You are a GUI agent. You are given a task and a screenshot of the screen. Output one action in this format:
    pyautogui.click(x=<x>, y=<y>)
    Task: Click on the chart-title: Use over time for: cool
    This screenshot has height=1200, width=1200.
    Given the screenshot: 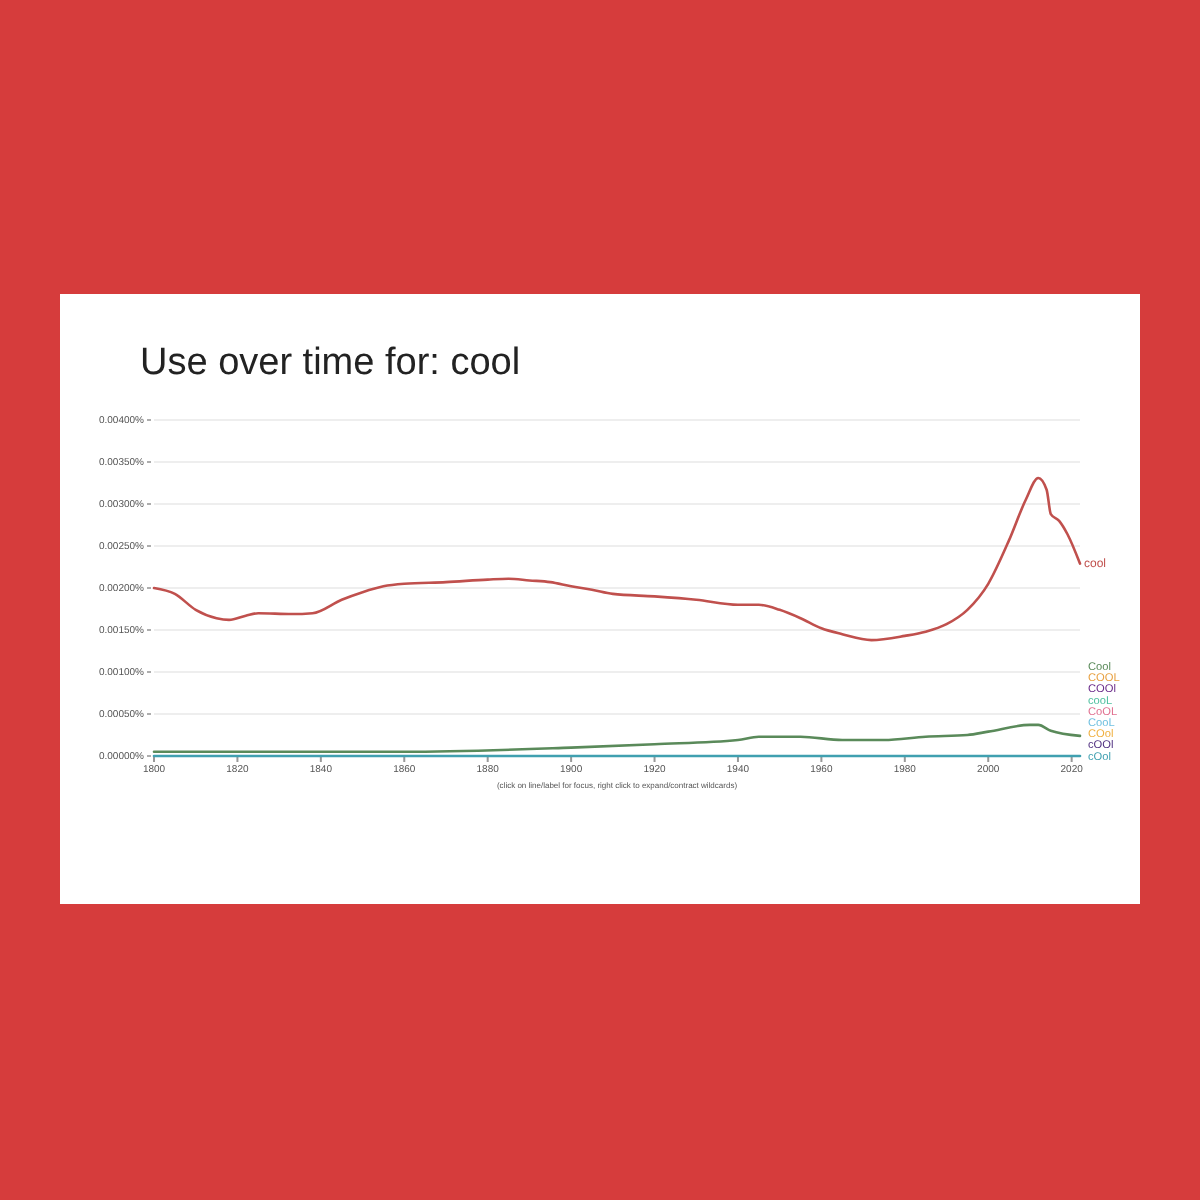 What is the action you would take?
    pyautogui.click(x=330, y=363)
    